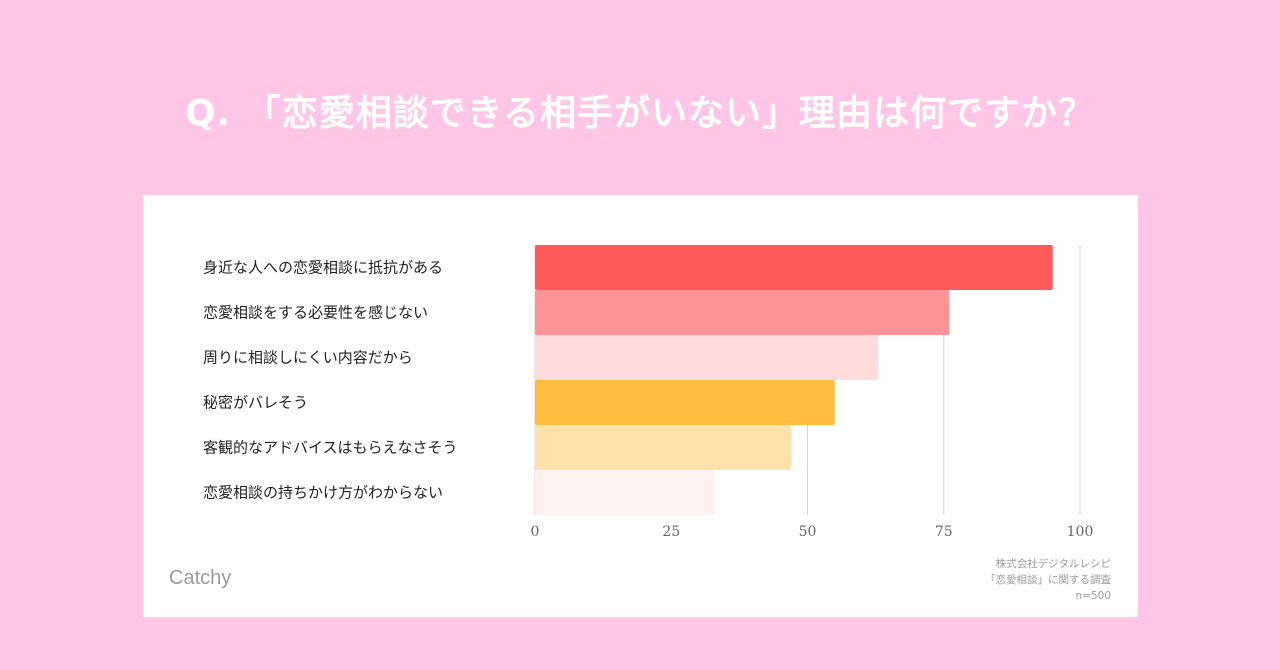 Image resolution: width=1280 pixels, height=670 pixels. What do you see at coordinates (200, 578) in the screenshot?
I see `brand-logo: Catchy` at bounding box center [200, 578].